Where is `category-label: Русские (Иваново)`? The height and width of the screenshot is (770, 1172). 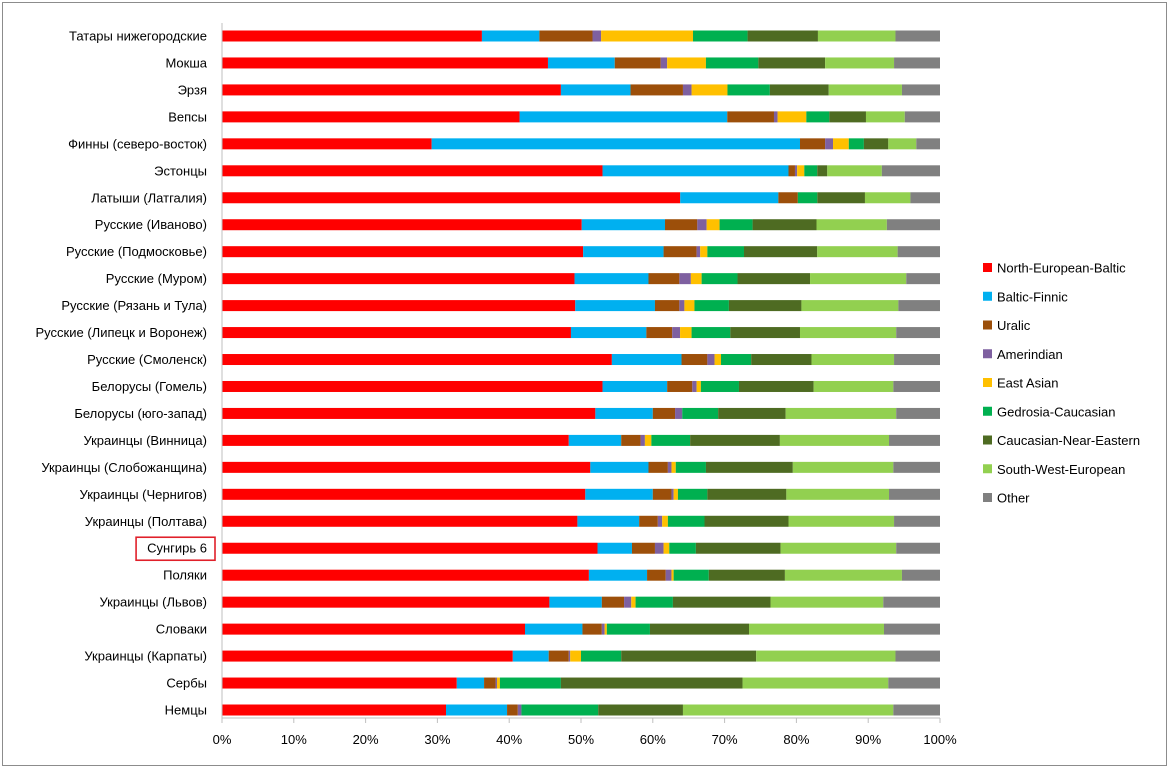
category-label: Русские (Иваново) is located at coordinates (151, 224).